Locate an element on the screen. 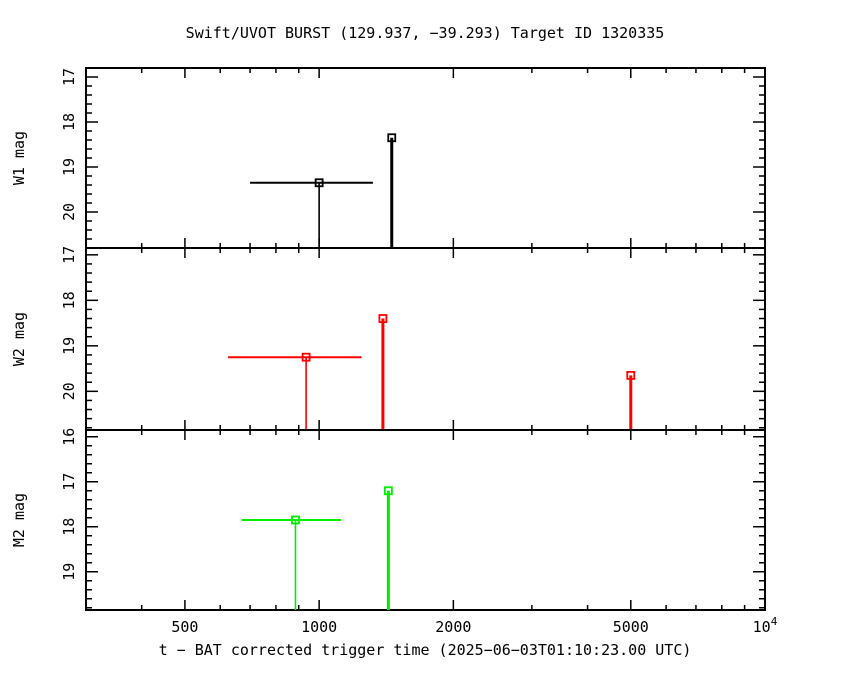  y-axis-label: W1 mag is located at coordinates (19, 158).